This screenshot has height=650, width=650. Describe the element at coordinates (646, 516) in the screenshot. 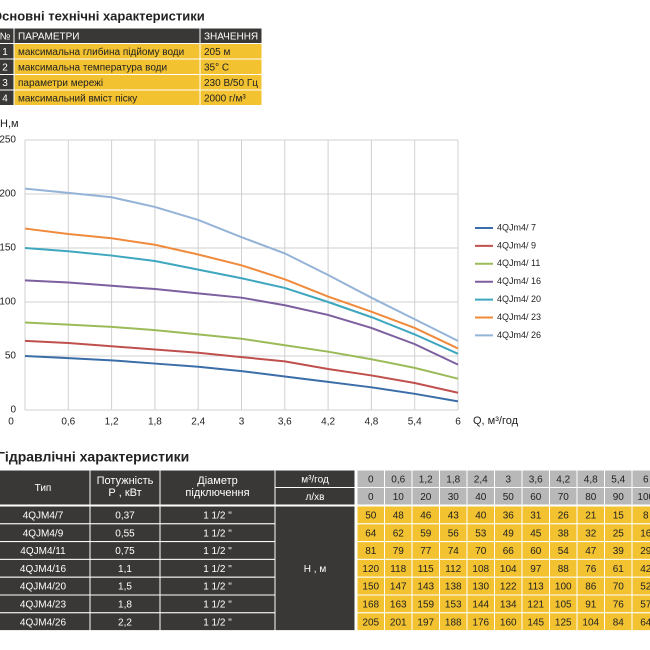

I see `head-value: 8` at that location.